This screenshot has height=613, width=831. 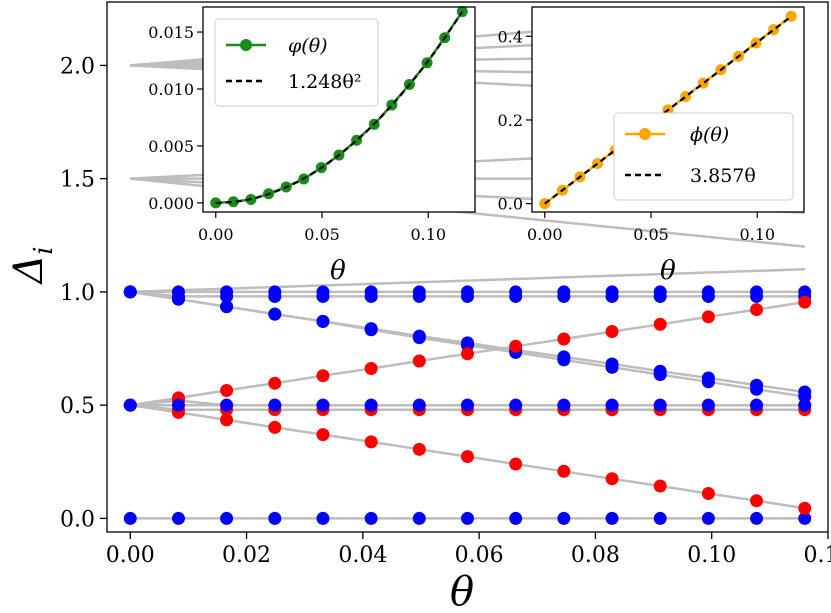 What do you see at coordinates (462, 591) in the screenshot?
I see `main-x-axis-title: θ` at bounding box center [462, 591].